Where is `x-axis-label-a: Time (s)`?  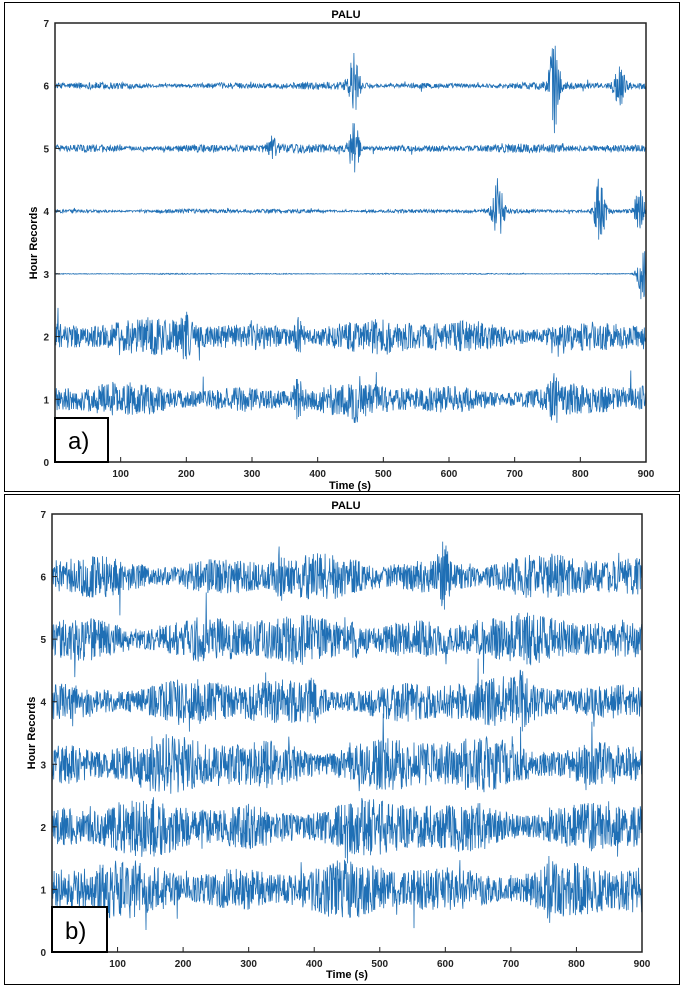
x-axis-label-a: Time (s) is located at coordinates (350, 485).